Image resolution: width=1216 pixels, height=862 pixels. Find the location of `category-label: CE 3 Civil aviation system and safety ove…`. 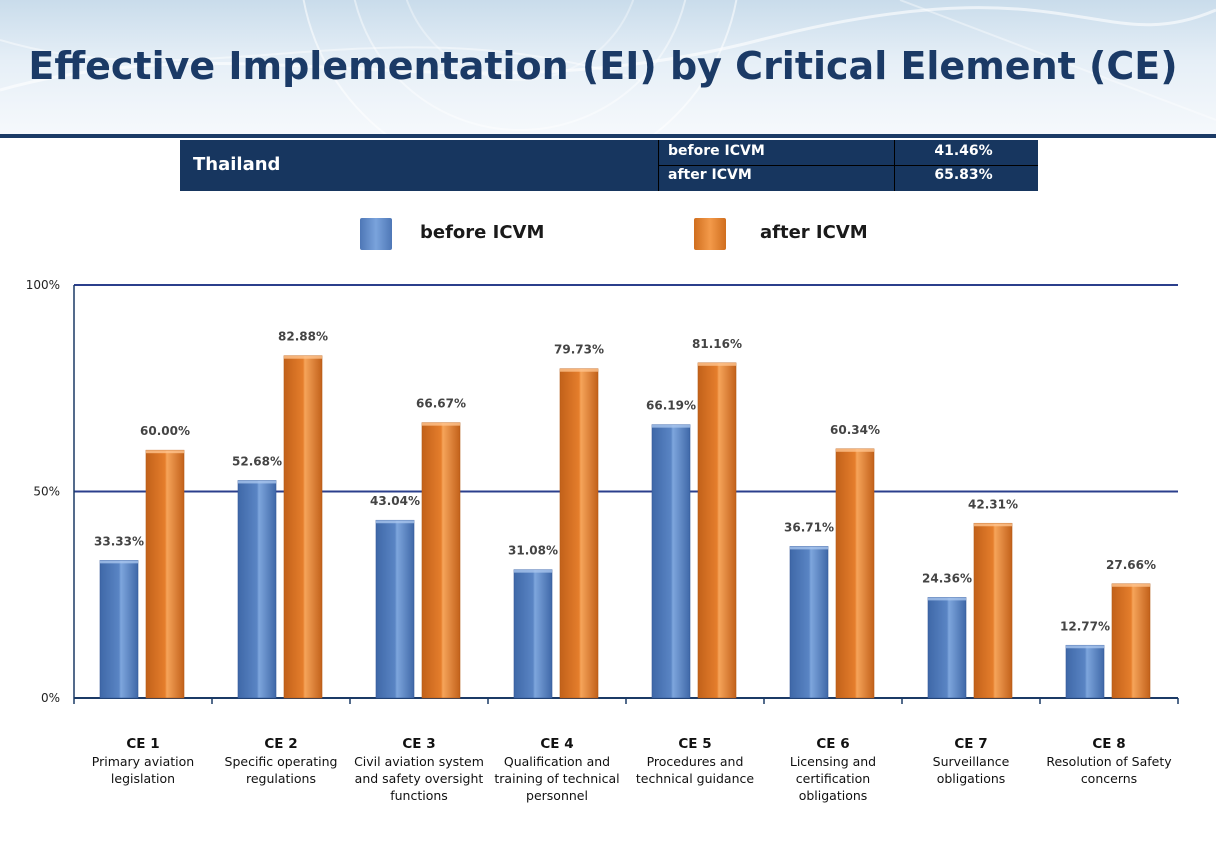

category-label: CE 3 Civil aviation system and safety ove… is located at coordinates (419, 770).